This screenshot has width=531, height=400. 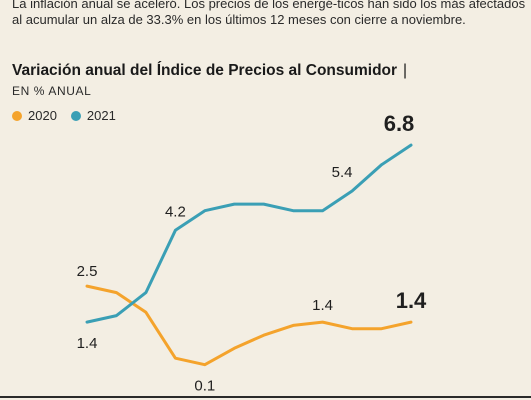 I want to click on legend-label-2020: 2020, so click(x=42, y=115).